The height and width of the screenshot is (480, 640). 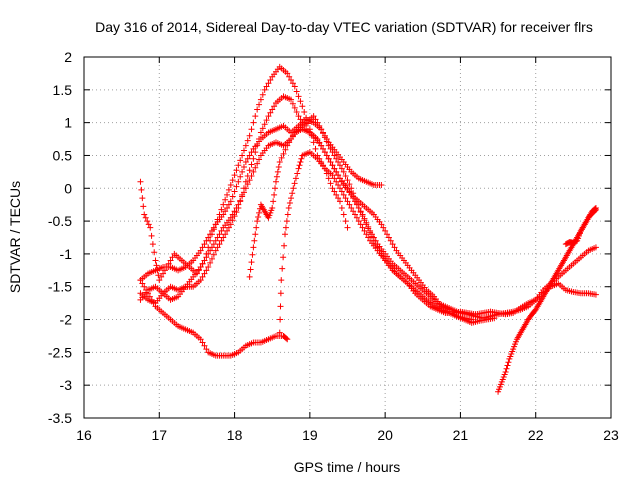 What do you see at coordinates (15, 237) in the screenshot?
I see `y-axis-label: SDTVAR / TECUs` at bounding box center [15, 237].